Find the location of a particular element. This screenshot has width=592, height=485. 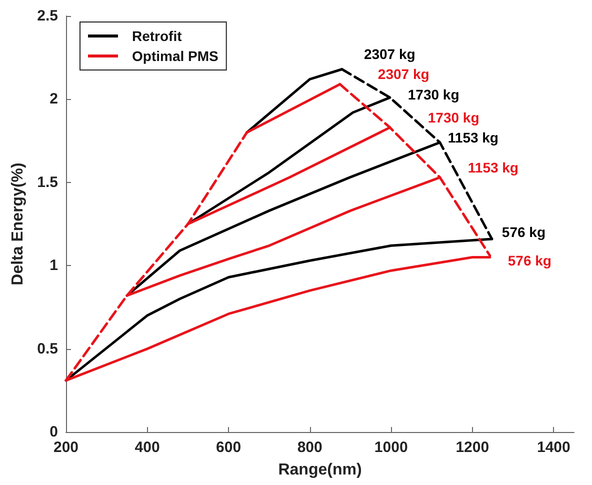

x-tick-label: 1200 is located at coordinates (473, 447).